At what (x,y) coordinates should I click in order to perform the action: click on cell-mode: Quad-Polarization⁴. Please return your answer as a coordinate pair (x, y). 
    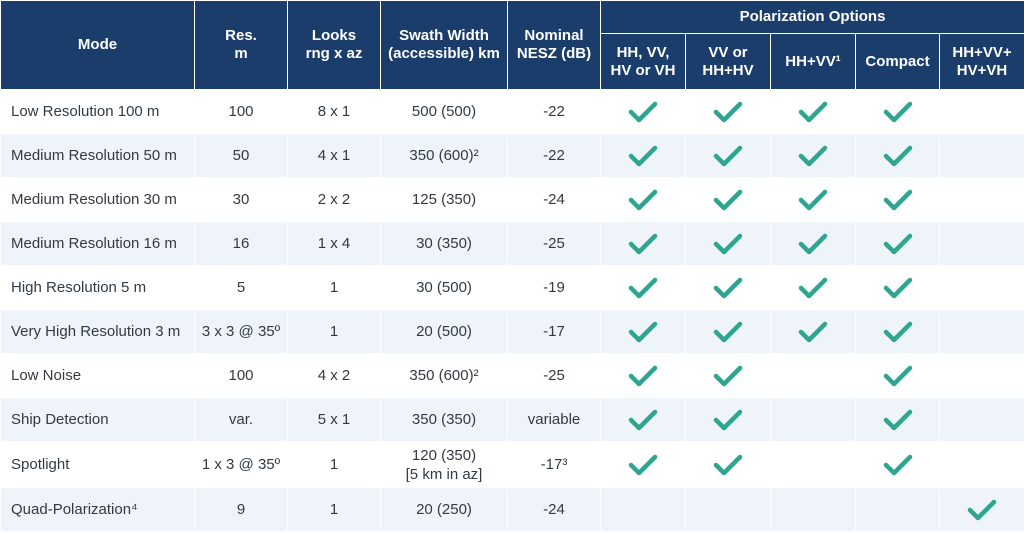
    Looking at the image, I should click on (97, 509).